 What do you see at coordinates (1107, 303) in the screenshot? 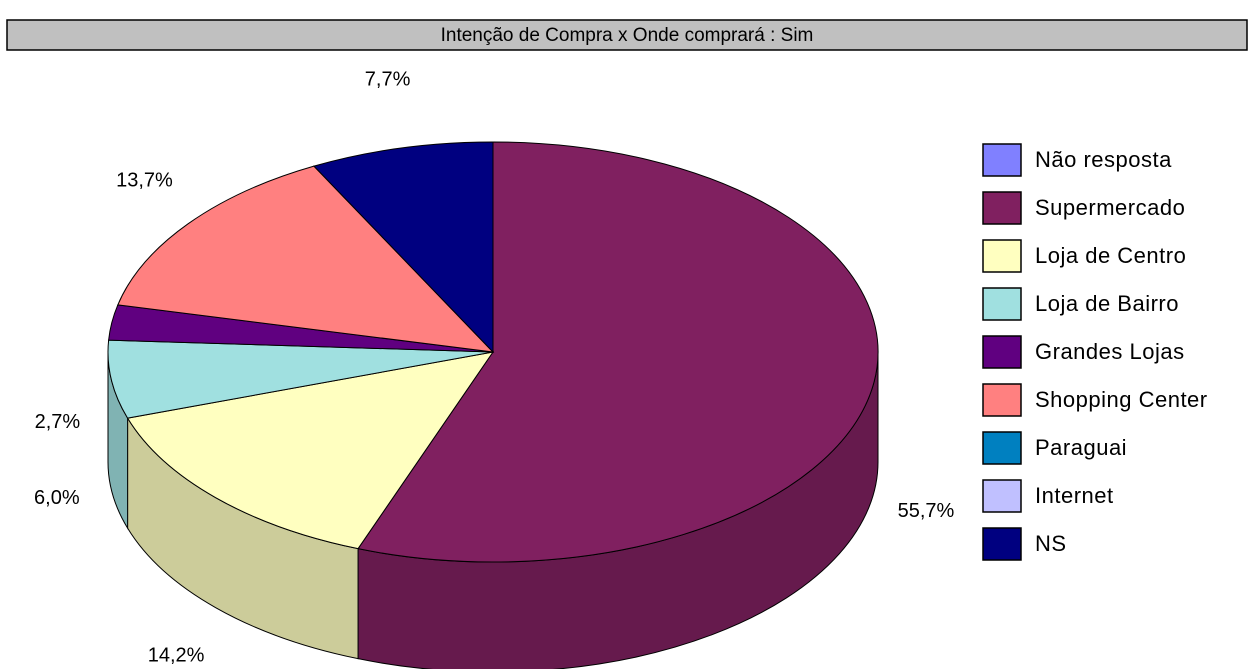
I see `legend-label: Loja de Bairro` at bounding box center [1107, 303].